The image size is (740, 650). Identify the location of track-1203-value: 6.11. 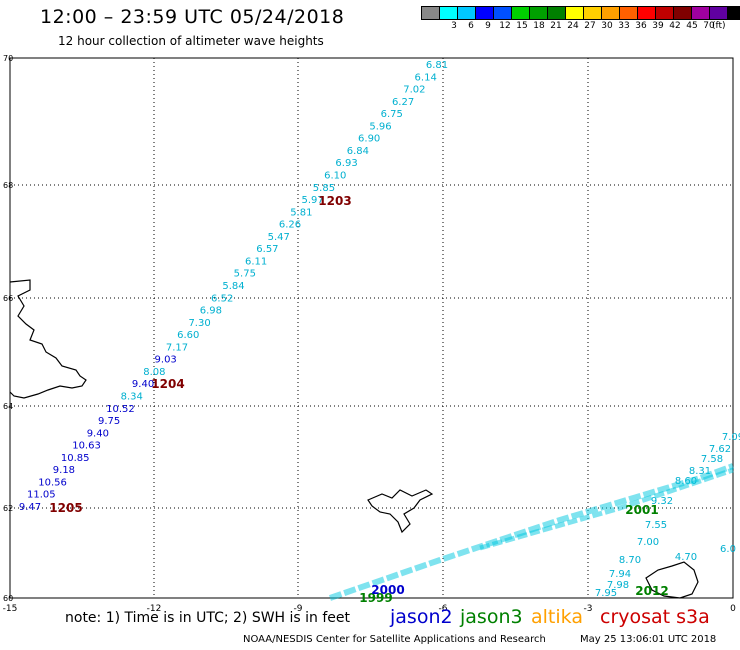
(256, 261).